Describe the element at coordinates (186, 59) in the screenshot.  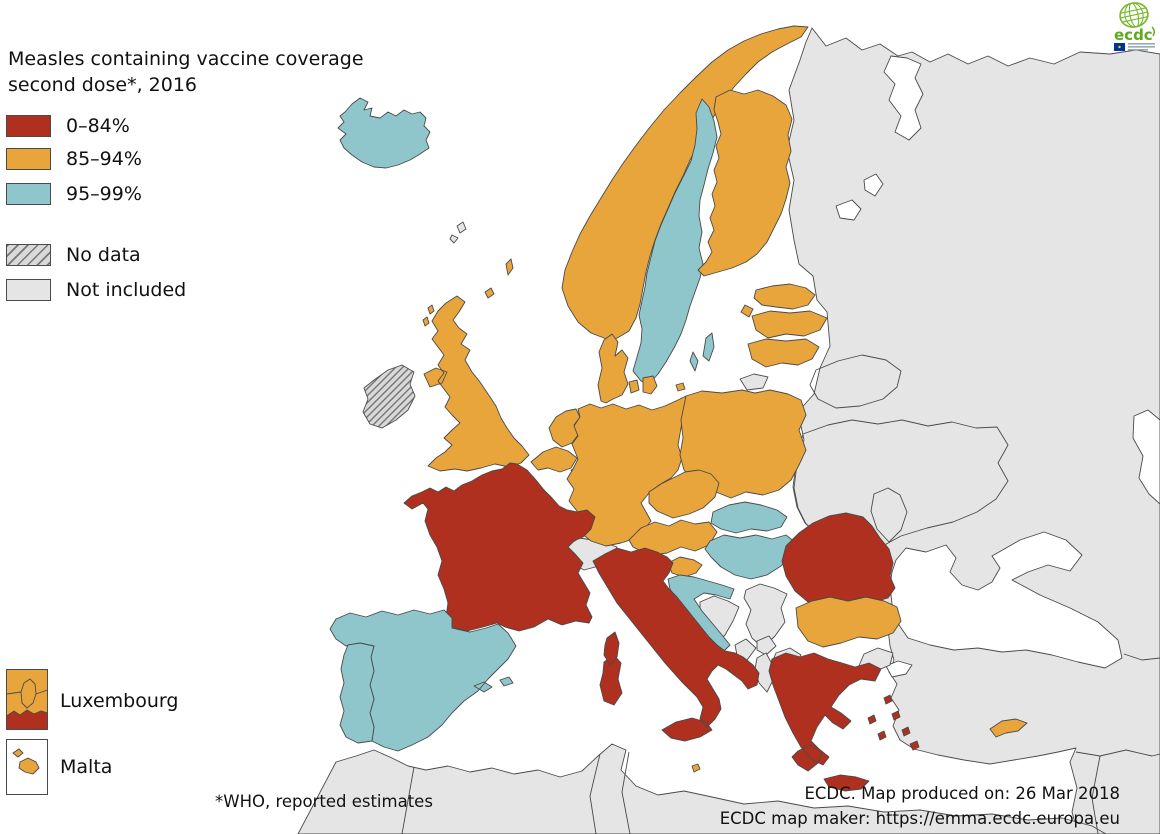
I see `map-title-line1: Measles containing vaccine coverage` at that location.